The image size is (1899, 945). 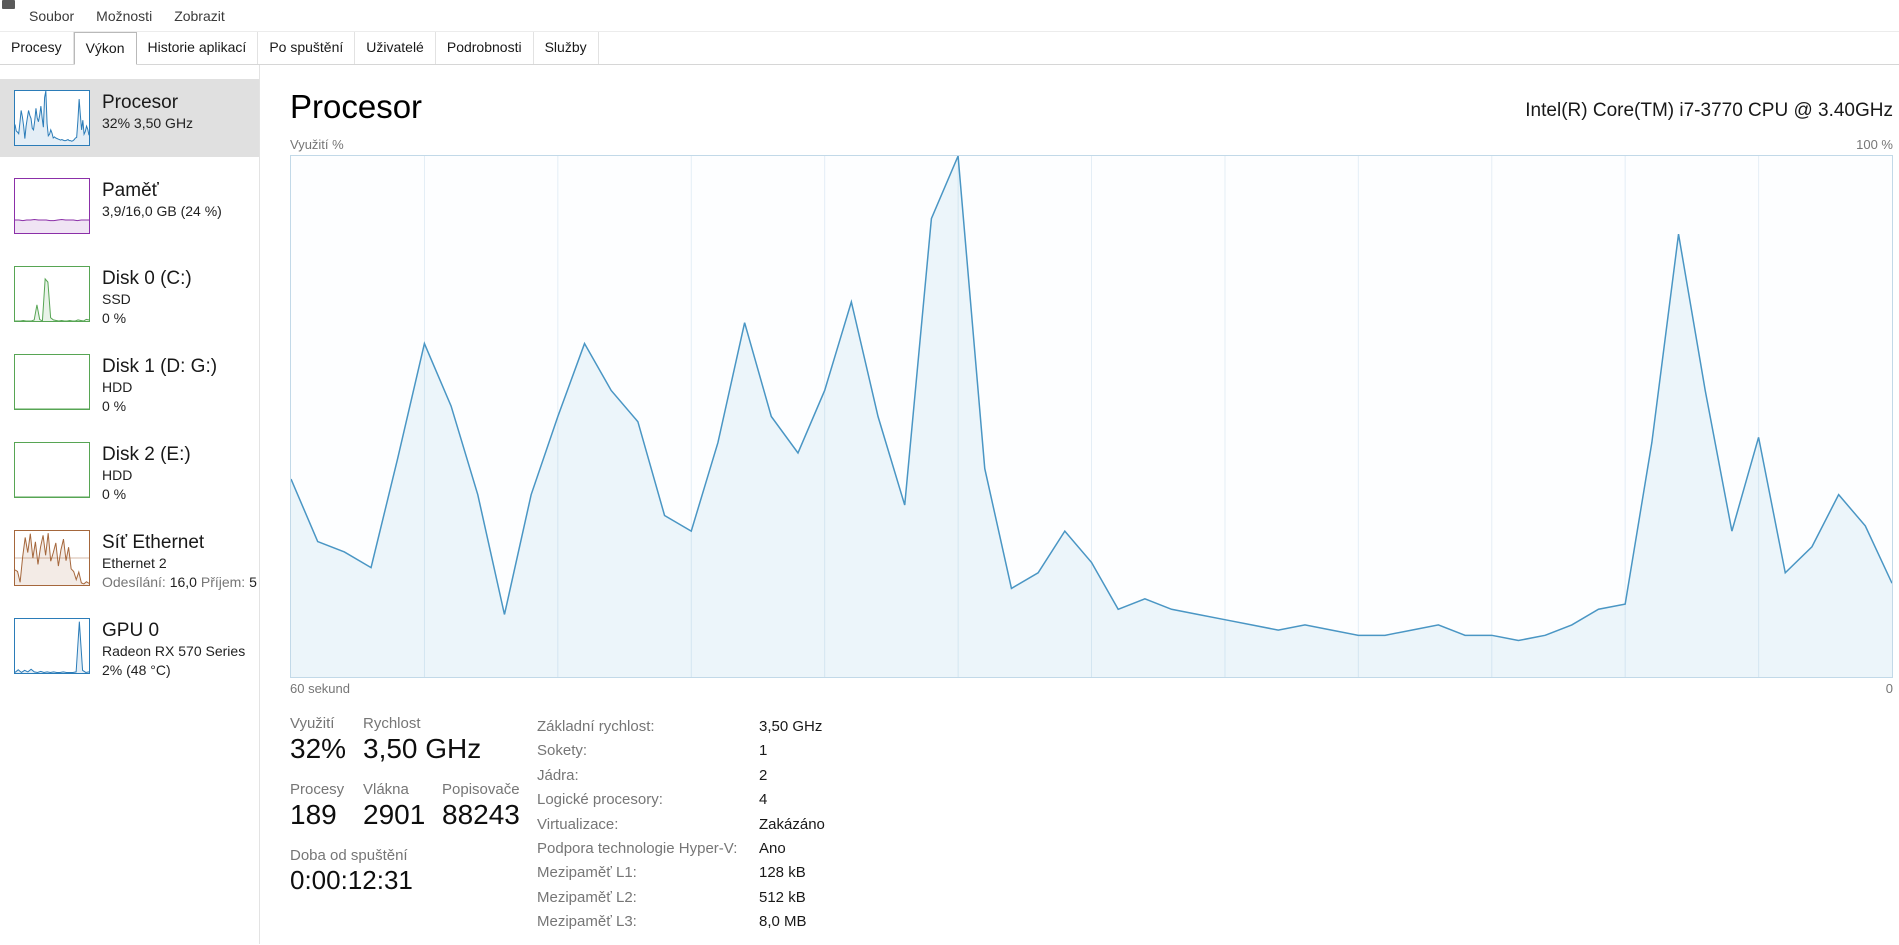 I want to click on disk0-sparkline-icon, so click(x=52, y=294).